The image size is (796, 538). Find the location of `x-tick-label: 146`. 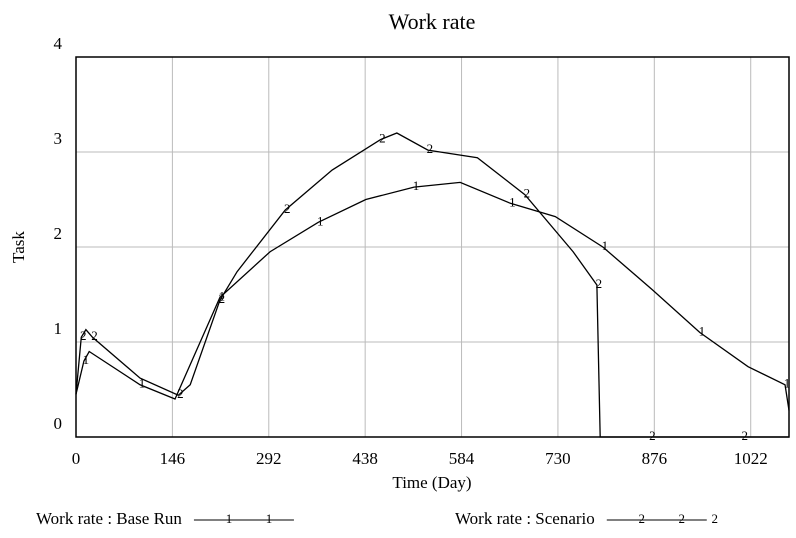

x-tick-label: 146 is located at coordinates (173, 458).